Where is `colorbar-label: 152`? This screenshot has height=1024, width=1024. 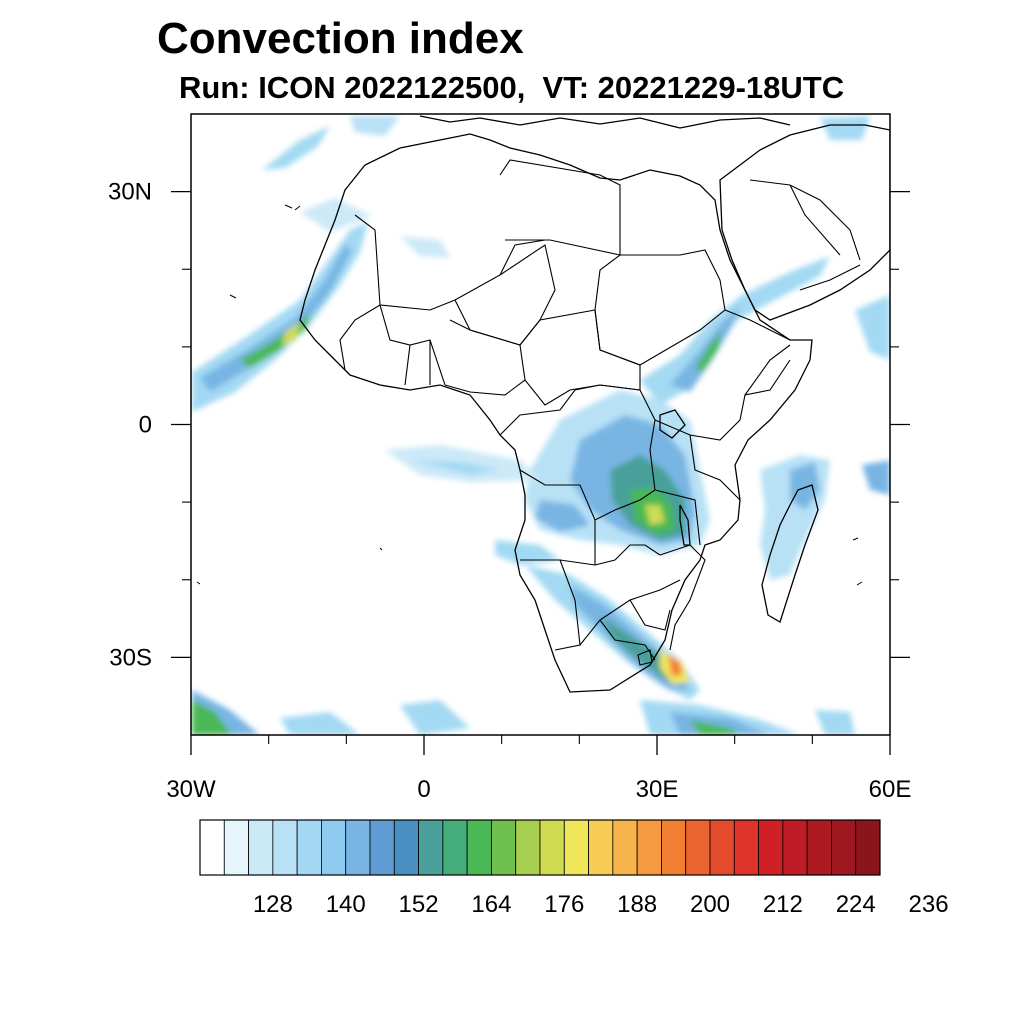 colorbar-label: 152 is located at coordinates (419, 904).